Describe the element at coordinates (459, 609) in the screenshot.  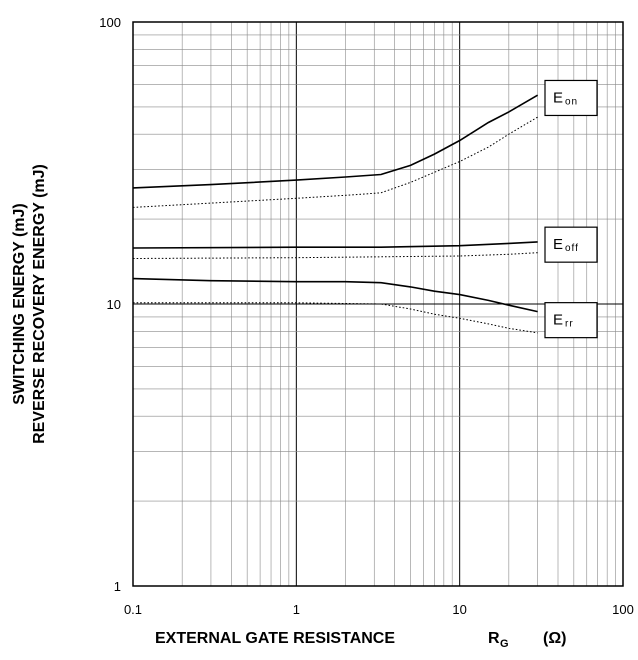
I see `x-tick-label: 10` at that location.